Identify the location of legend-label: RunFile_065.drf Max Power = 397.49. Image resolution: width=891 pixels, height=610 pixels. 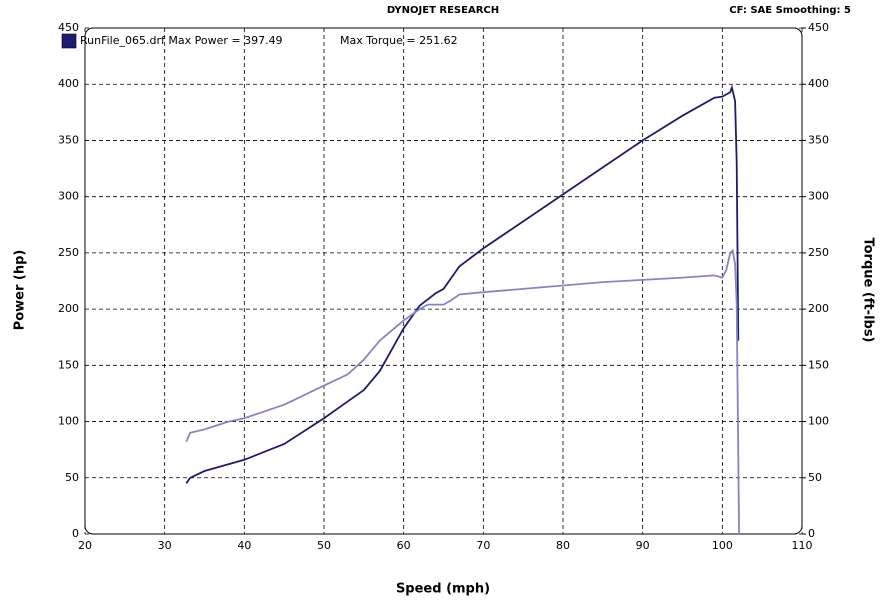
(181, 40).